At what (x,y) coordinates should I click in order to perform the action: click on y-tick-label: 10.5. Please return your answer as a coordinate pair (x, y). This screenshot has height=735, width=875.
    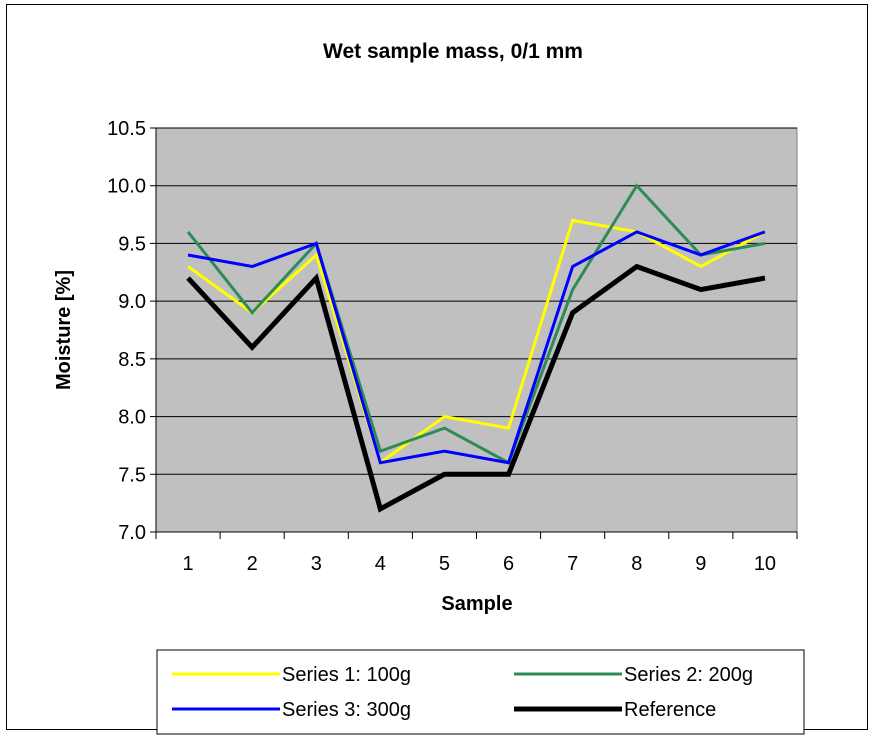
    Looking at the image, I should click on (126, 129).